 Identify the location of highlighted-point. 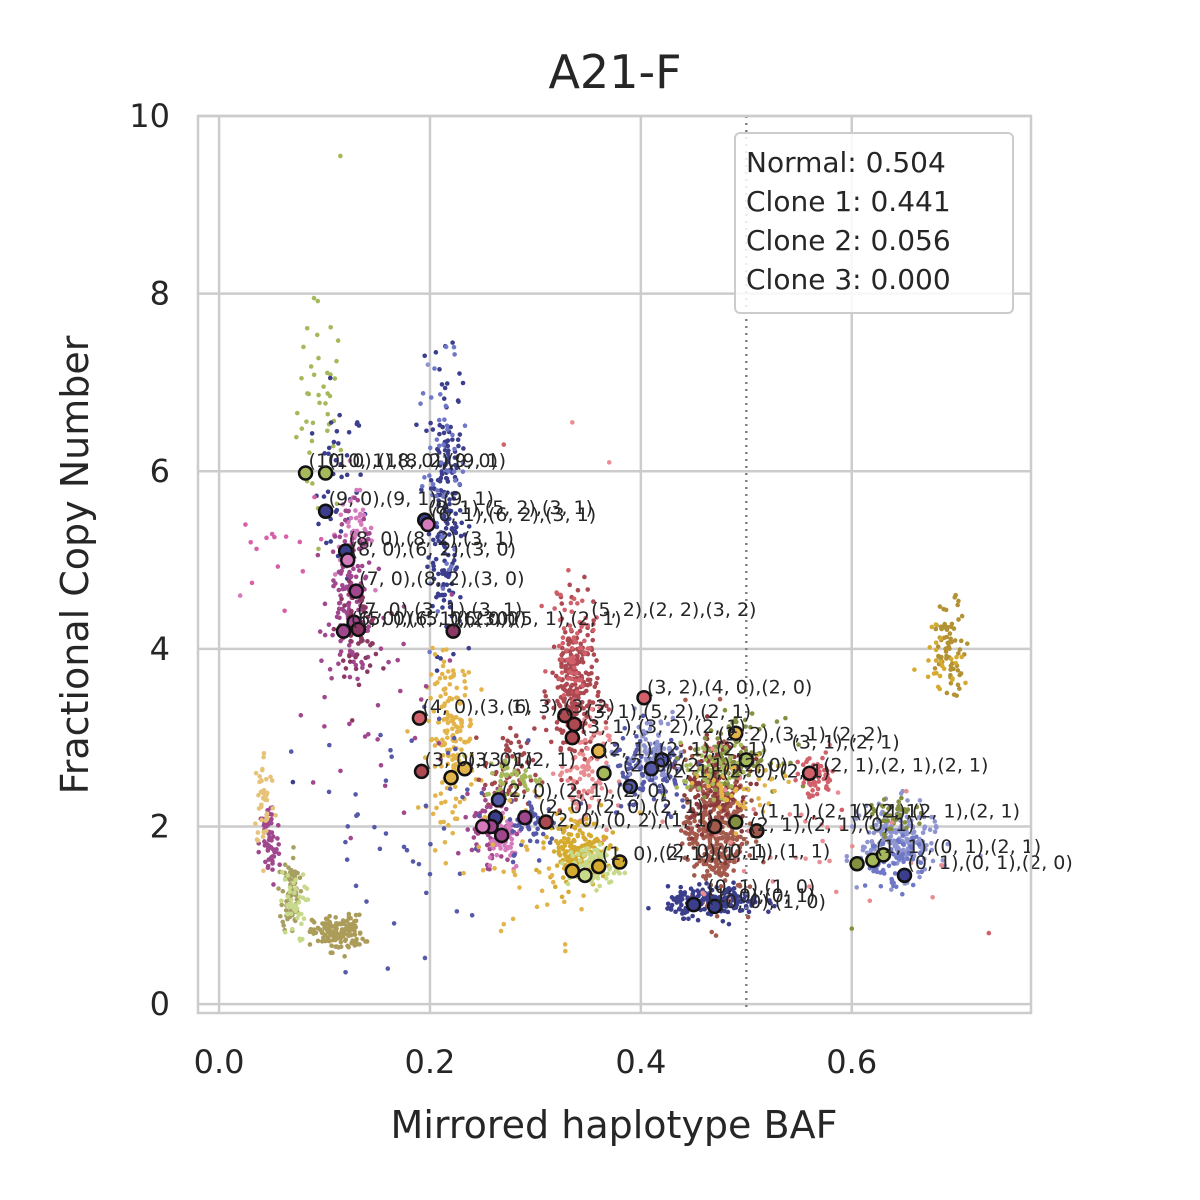
(574, 724).